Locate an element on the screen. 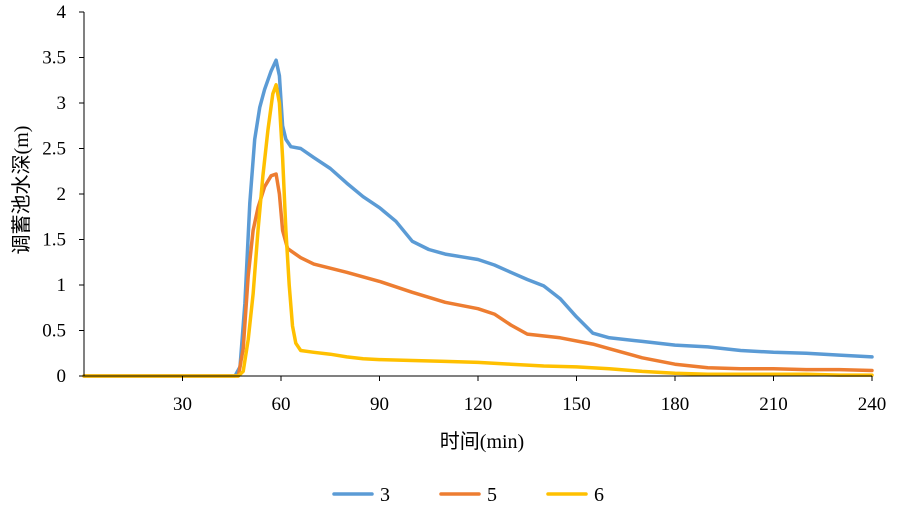 The image size is (897, 506). x-axis: 30 60 90 120 150 180 210 240 is located at coordinates (485, 395).